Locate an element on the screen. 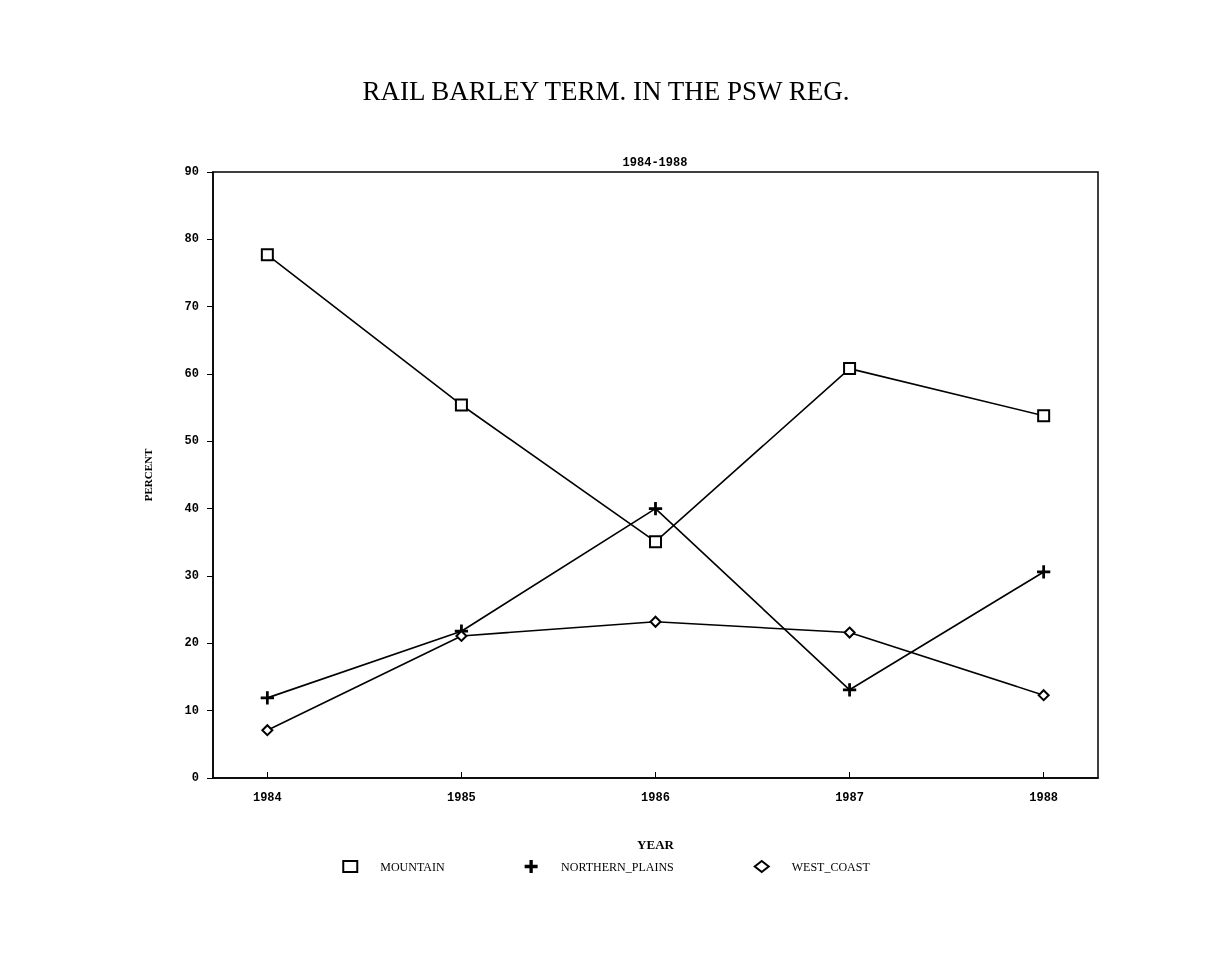  y-tick-label: 30 is located at coordinates (191, 576).